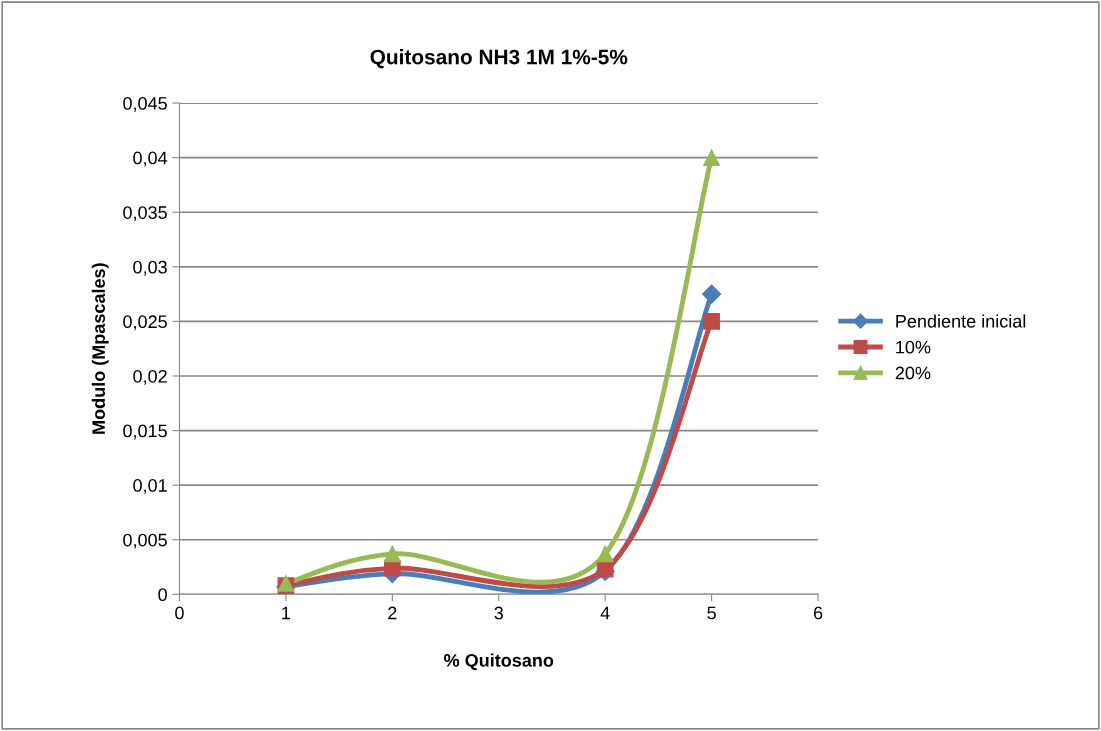  I want to click on y-tick-label: 0,02, so click(150, 377).